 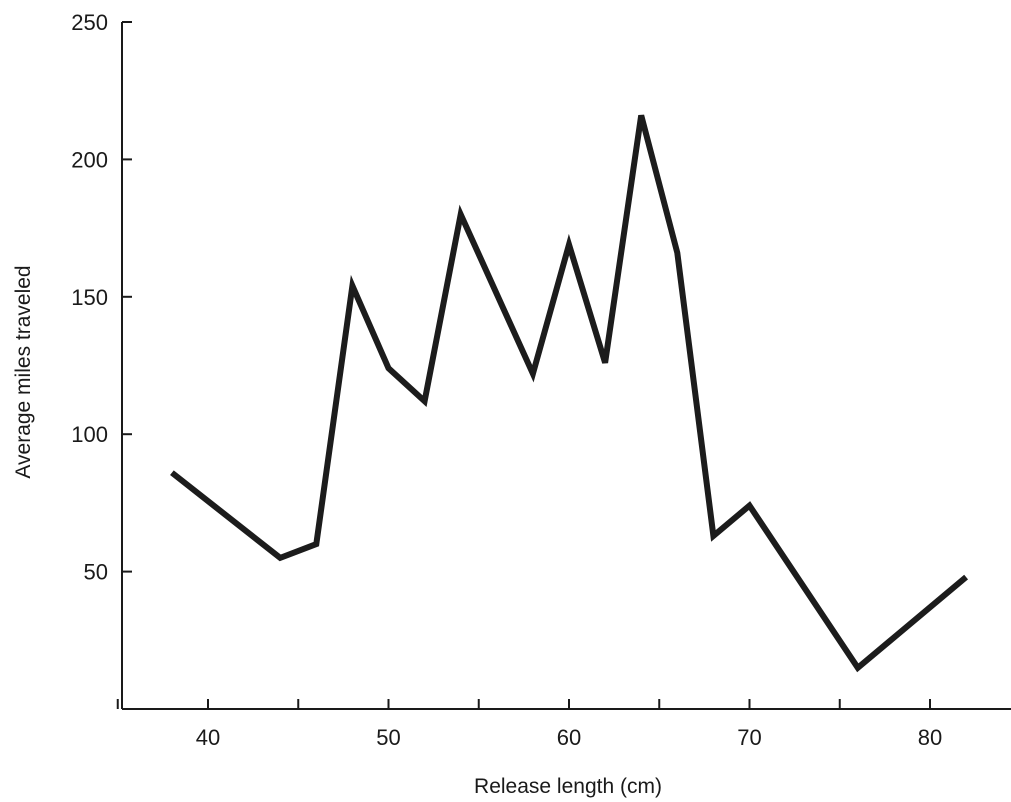 What do you see at coordinates (568, 786) in the screenshot?
I see `x-axis-title: Release length (cm)` at bounding box center [568, 786].